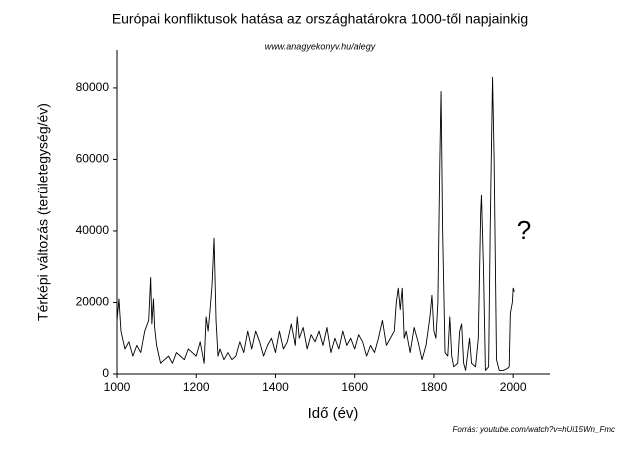 Image resolution: width=640 pixels, height=454 pixels. What do you see at coordinates (117, 387) in the screenshot?
I see `x-tick-label: 1000` at bounding box center [117, 387].